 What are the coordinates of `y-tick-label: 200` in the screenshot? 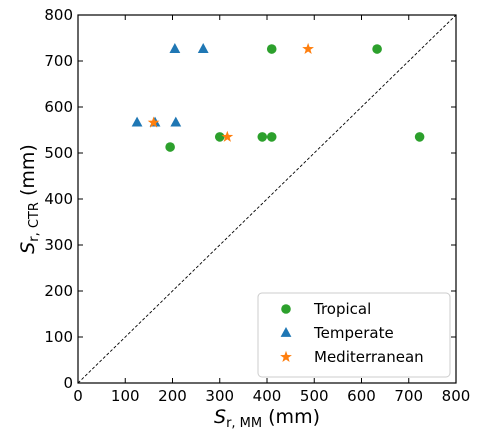 It's located at (58, 291).